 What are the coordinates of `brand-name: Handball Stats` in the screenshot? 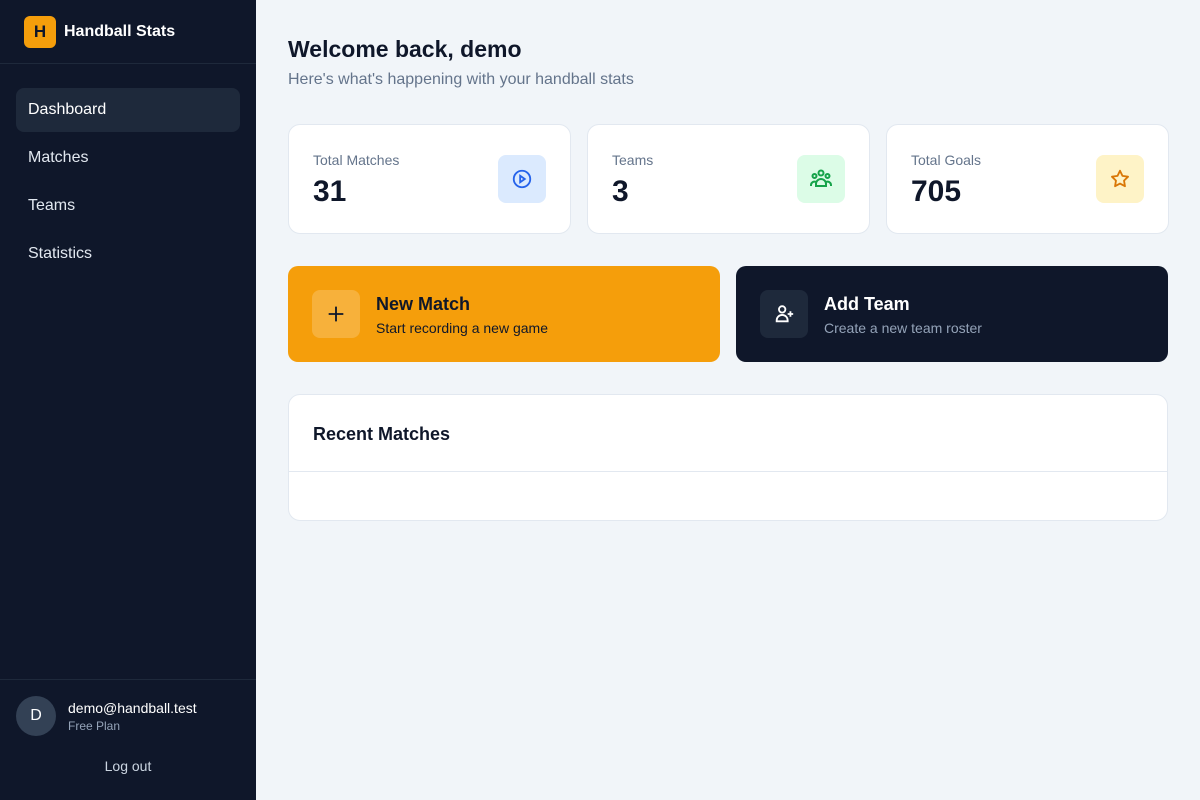 It's located at (120, 31).